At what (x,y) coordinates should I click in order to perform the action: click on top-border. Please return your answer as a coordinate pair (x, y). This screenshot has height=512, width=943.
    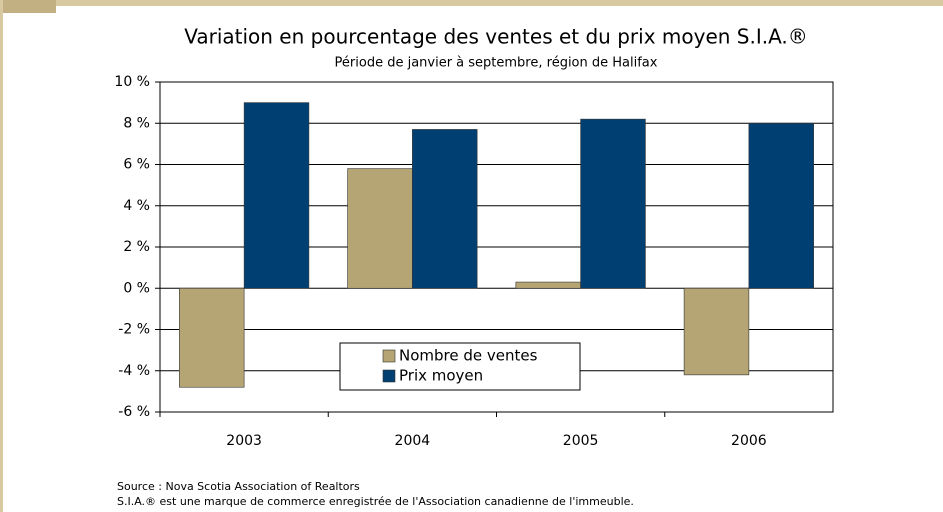
    Looking at the image, I should click on (471, 3).